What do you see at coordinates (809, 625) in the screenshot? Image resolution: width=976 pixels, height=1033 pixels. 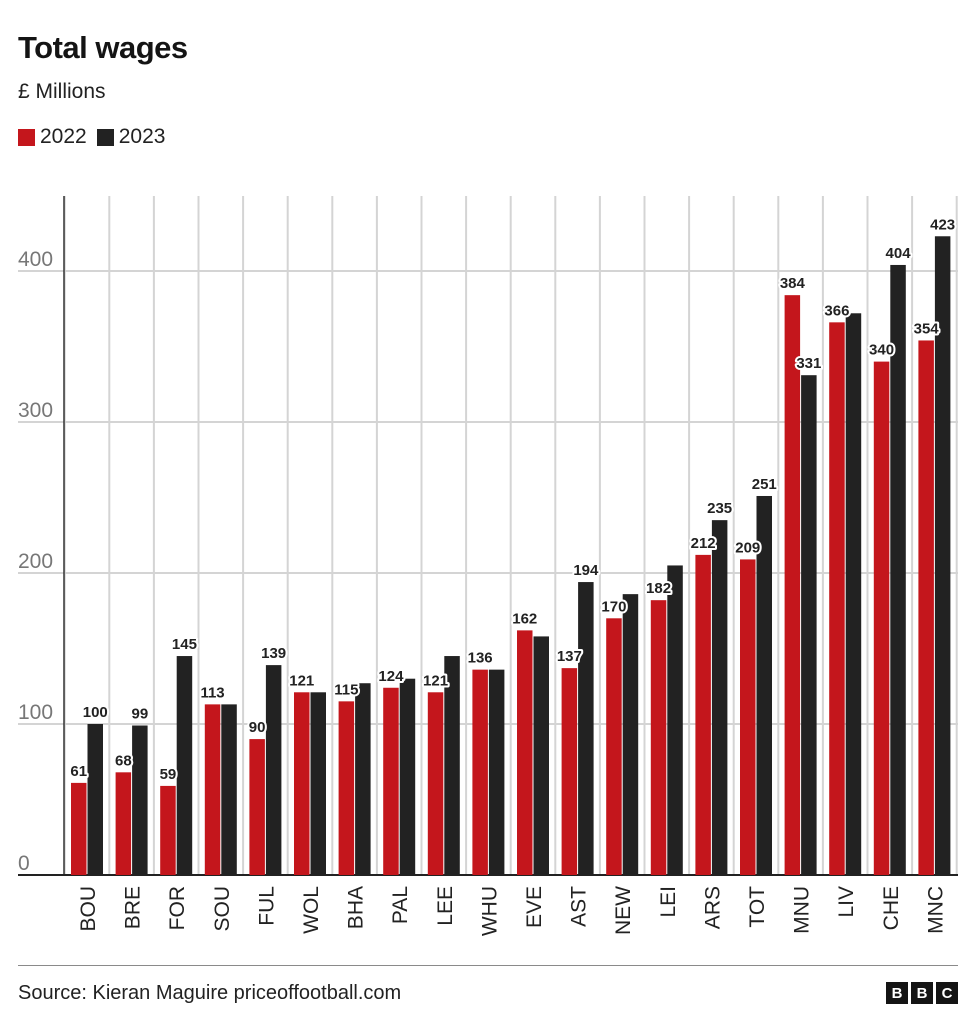 I see `bar-2023-MNU` at bounding box center [809, 625].